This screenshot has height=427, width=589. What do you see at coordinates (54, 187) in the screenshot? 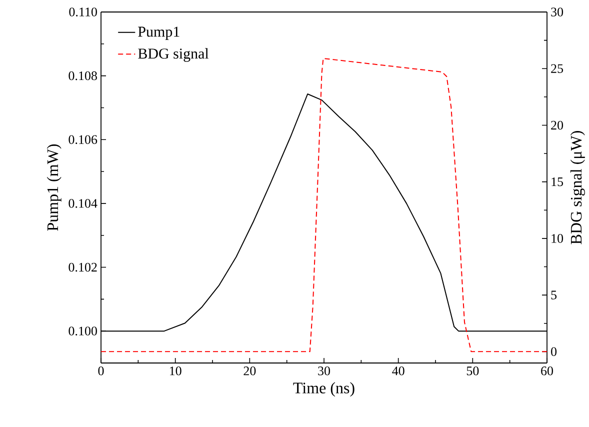
I see `y-axis-title: Pump1 (mW)` at bounding box center [54, 187].